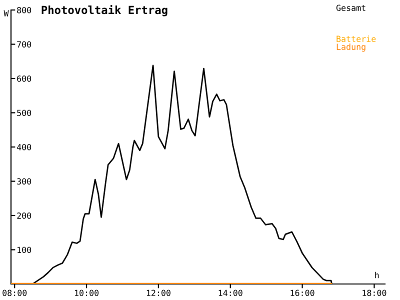 The height and width of the screenshot is (300, 400). What do you see at coordinates (25, 250) in the screenshot?
I see `y-tick-label: 100` at bounding box center [25, 250].